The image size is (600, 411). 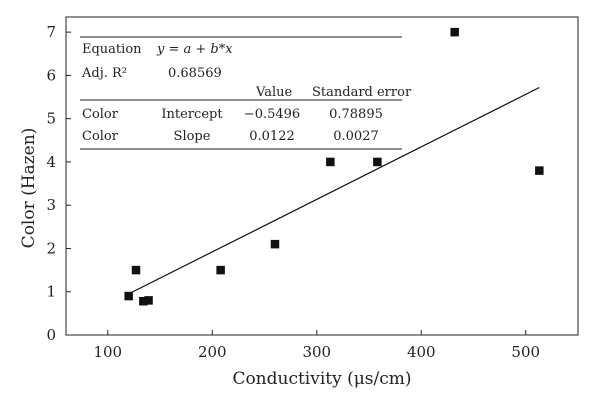 I want to click on adj-r2-label: Adj. R², so click(x=104, y=73).